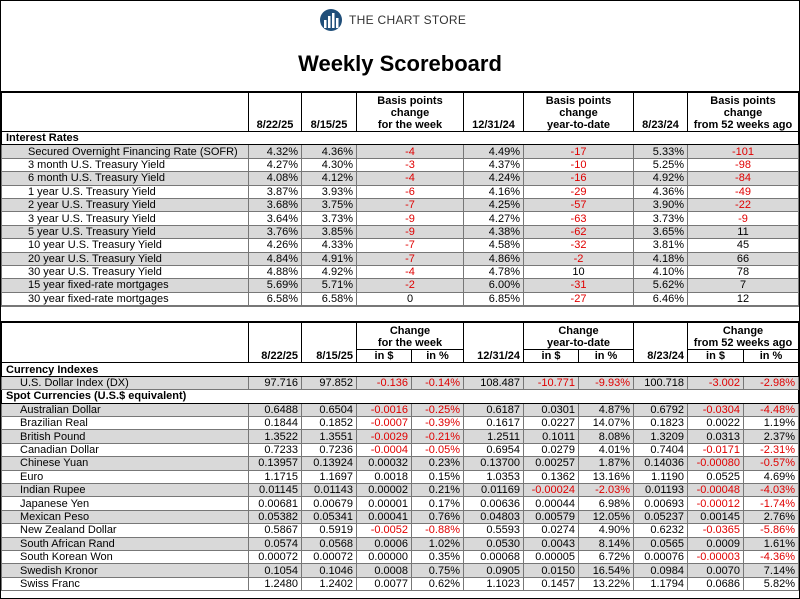  Describe the element at coordinates (410, 113) in the screenshot. I see `header-line: change` at that location.